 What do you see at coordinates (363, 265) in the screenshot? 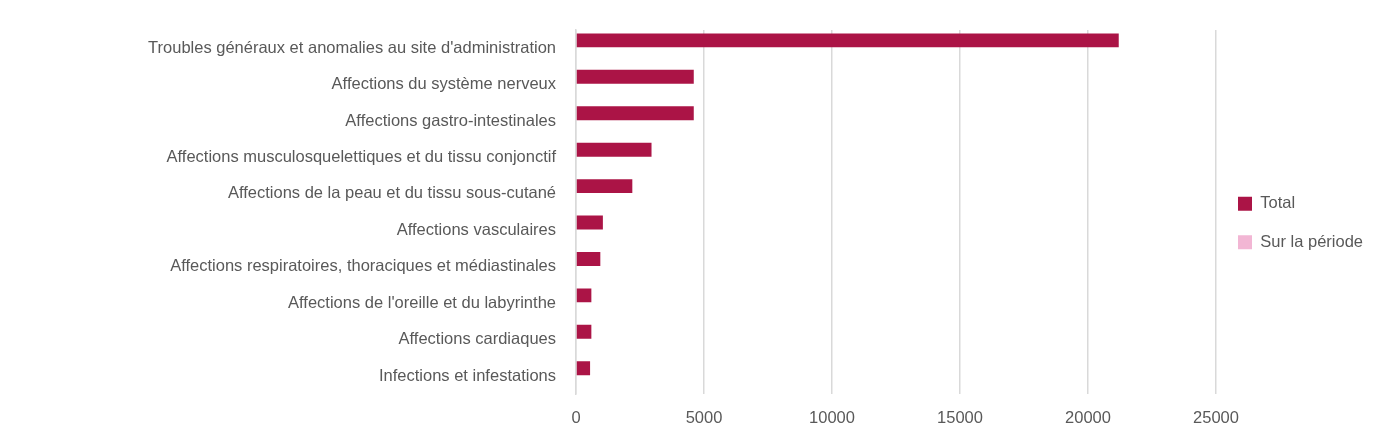
I see `y-tick-label: Affections respiratoires, thoraciques et médiastinales` at bounding box center [363, 265].